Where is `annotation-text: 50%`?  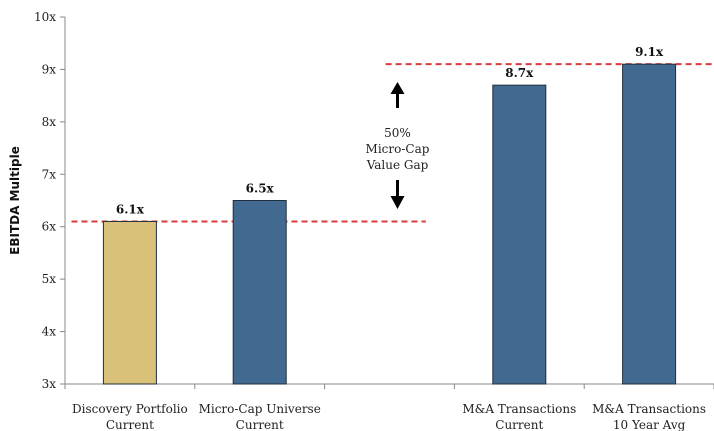
annotation-text: 50% is located at coordinates (397, 133).